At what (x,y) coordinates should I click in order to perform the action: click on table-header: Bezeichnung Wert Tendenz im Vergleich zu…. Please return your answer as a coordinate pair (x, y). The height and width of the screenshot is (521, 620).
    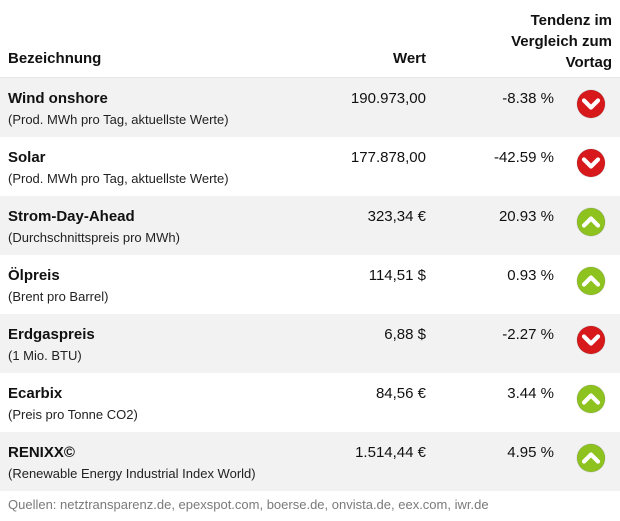
    Looking at the image, I should click on (310, 39).